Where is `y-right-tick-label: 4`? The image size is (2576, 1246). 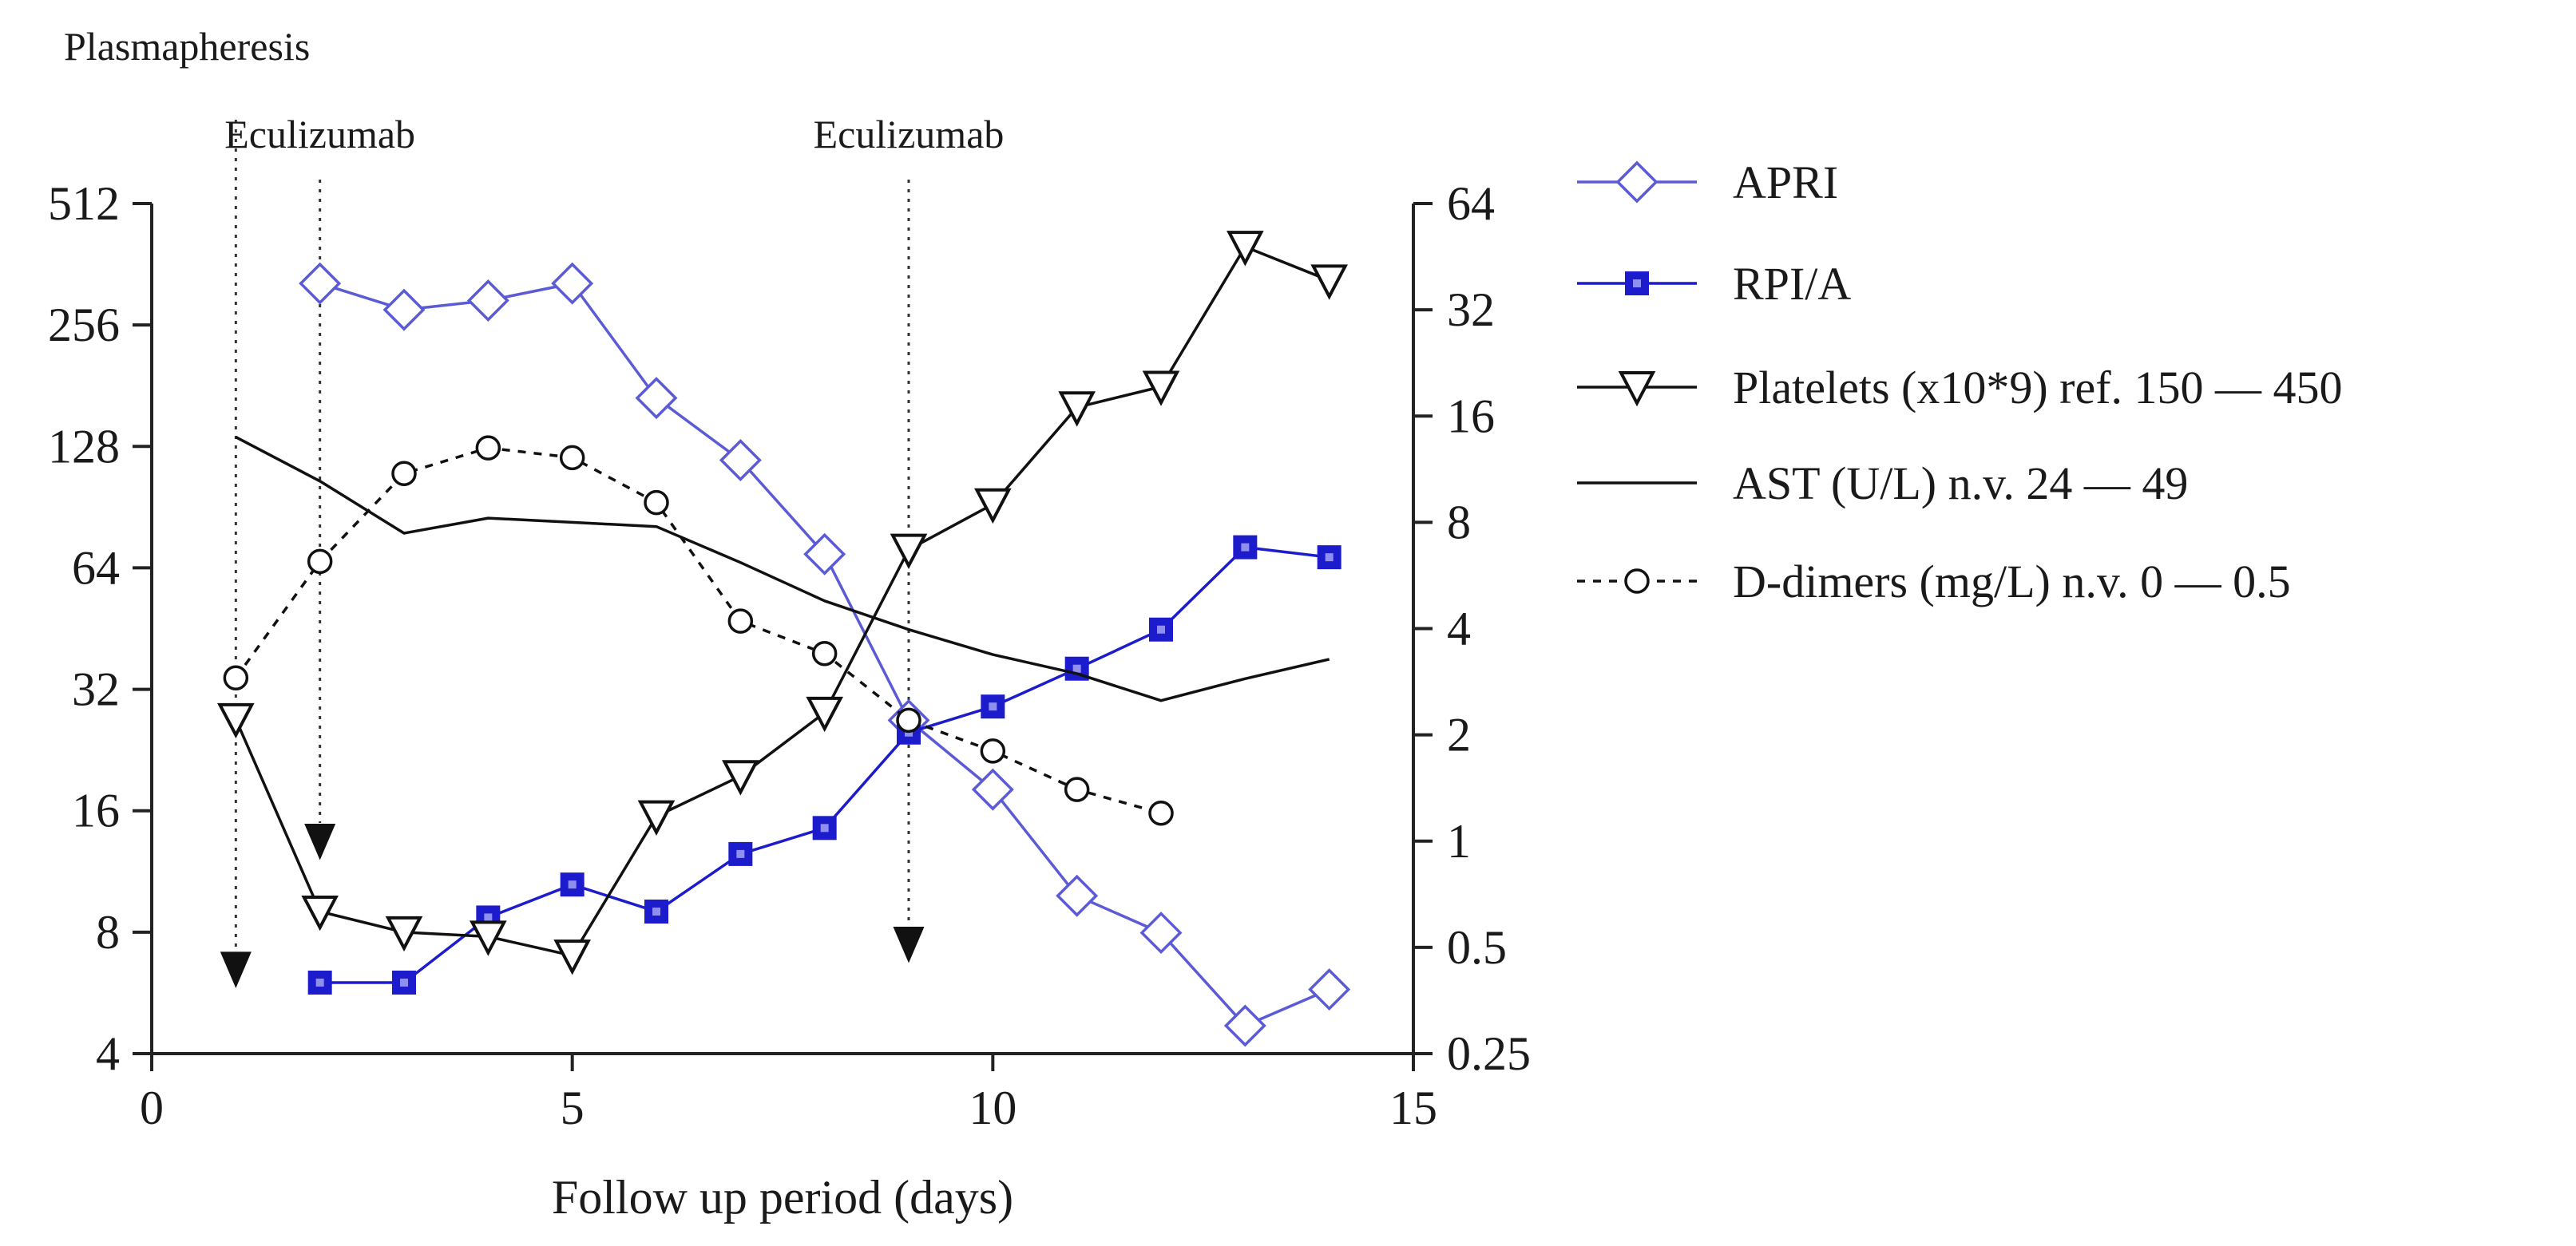
y-right-tick-label: 4 is located at coordinates (1459, 629).